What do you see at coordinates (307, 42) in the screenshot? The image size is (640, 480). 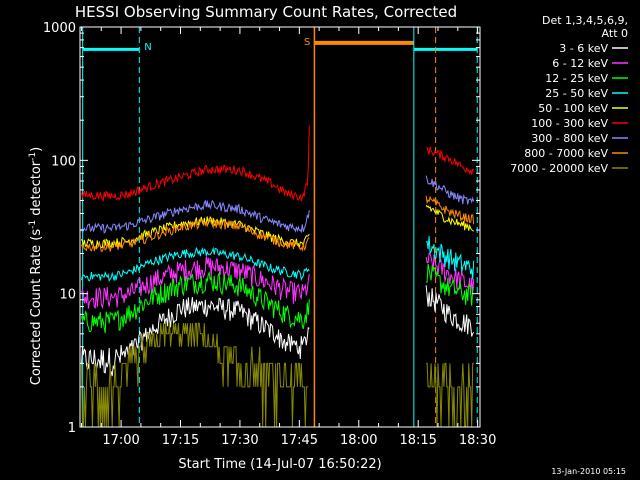 I see `saa-label: S` at bounding box center [307, 42].